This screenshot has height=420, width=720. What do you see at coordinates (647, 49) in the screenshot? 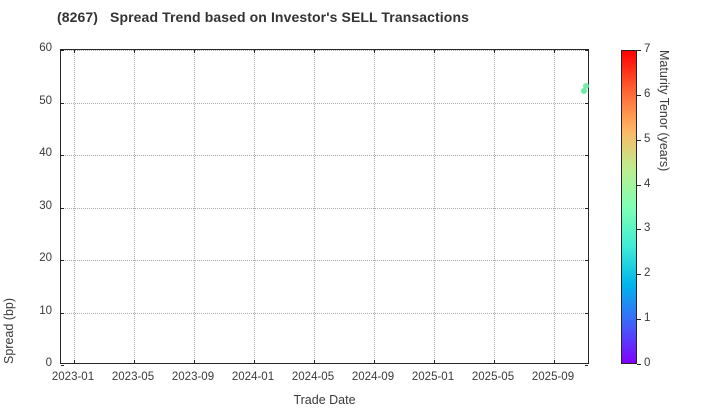
I see `colorbar-tick-label: 7` at bounding box center [647, 49].